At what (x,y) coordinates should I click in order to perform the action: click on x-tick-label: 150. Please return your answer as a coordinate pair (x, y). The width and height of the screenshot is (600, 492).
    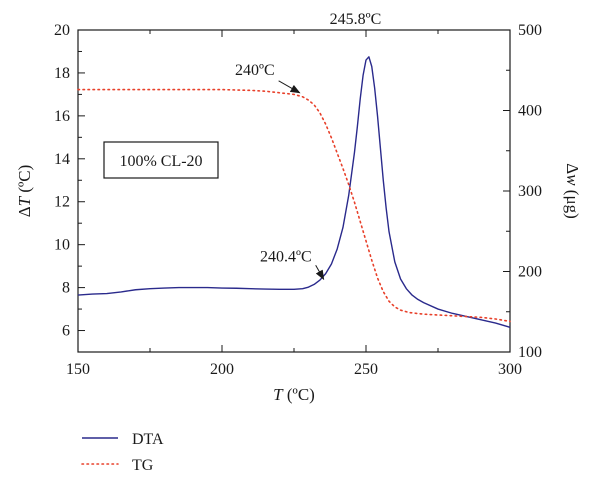
    Looking at the image, I should click on (78, 369).